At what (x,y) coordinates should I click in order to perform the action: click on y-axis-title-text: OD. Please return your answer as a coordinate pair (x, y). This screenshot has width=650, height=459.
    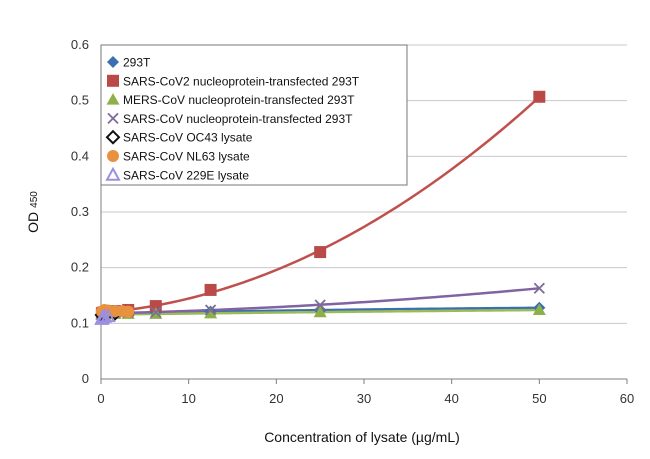
    Looking at the image, I should click on (33, 222).